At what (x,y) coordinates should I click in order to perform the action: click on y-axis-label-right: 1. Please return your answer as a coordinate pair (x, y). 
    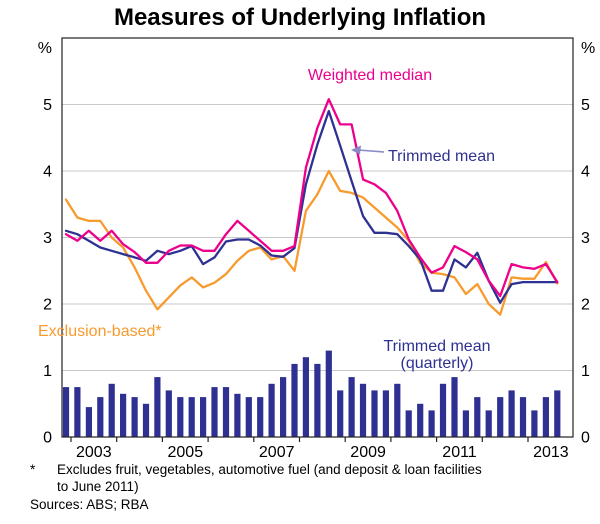
    Looking at the image, I should click on (585, 371).